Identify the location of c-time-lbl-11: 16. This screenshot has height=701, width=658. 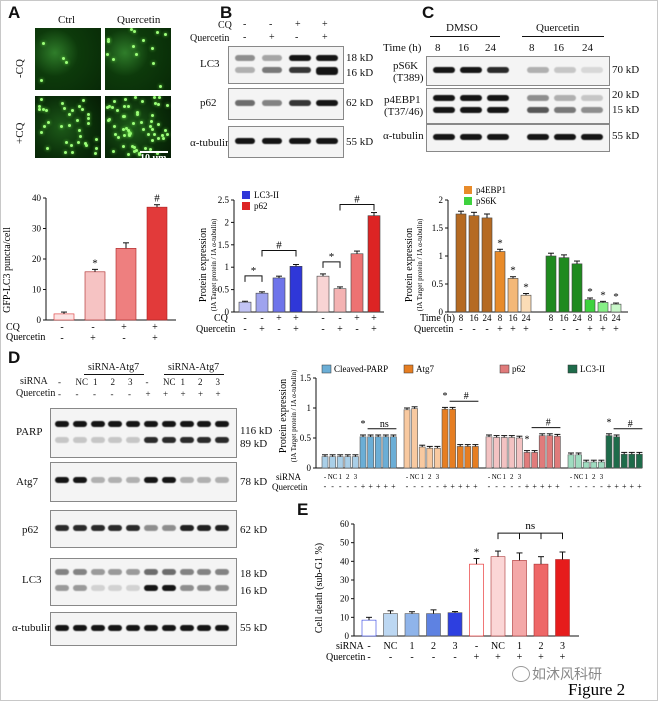
(604, 318).